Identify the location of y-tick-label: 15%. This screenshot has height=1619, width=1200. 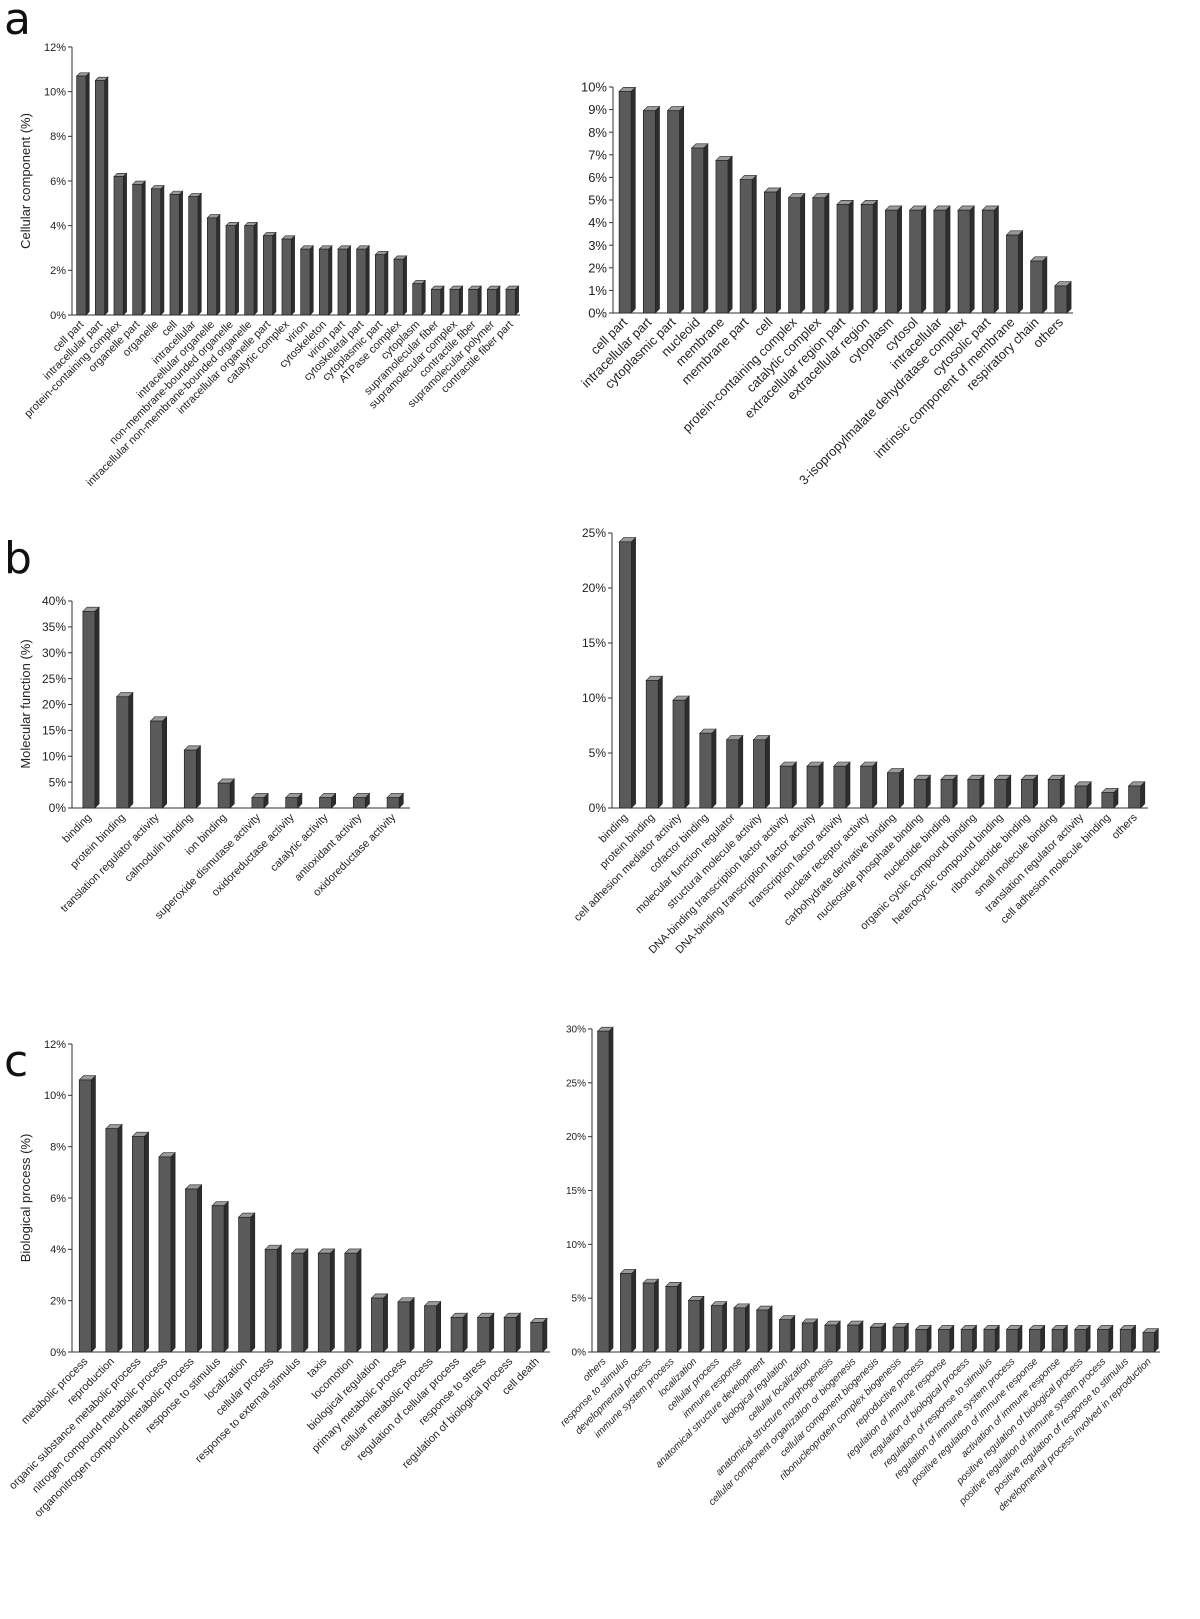
(594, 643).